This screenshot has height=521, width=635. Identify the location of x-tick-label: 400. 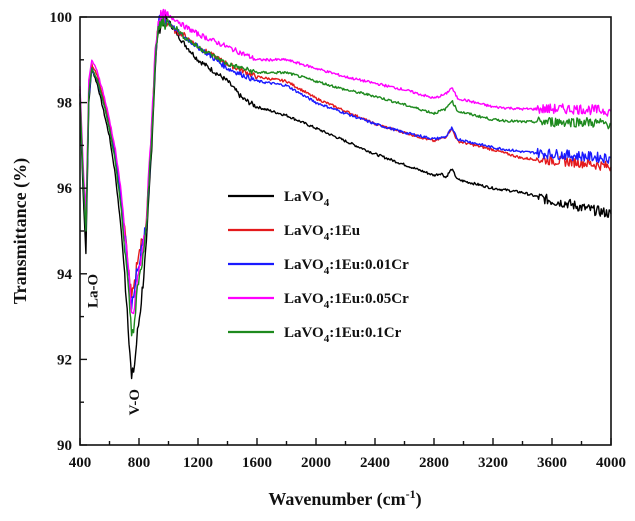
(80, 463).